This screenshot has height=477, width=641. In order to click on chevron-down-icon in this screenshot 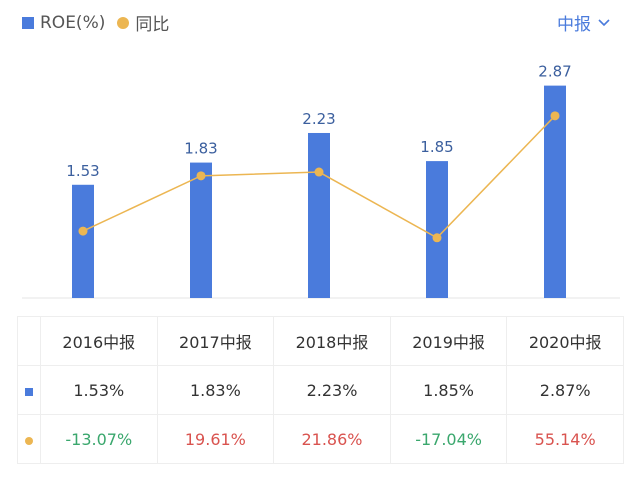, I will do `click(604, 22)`.